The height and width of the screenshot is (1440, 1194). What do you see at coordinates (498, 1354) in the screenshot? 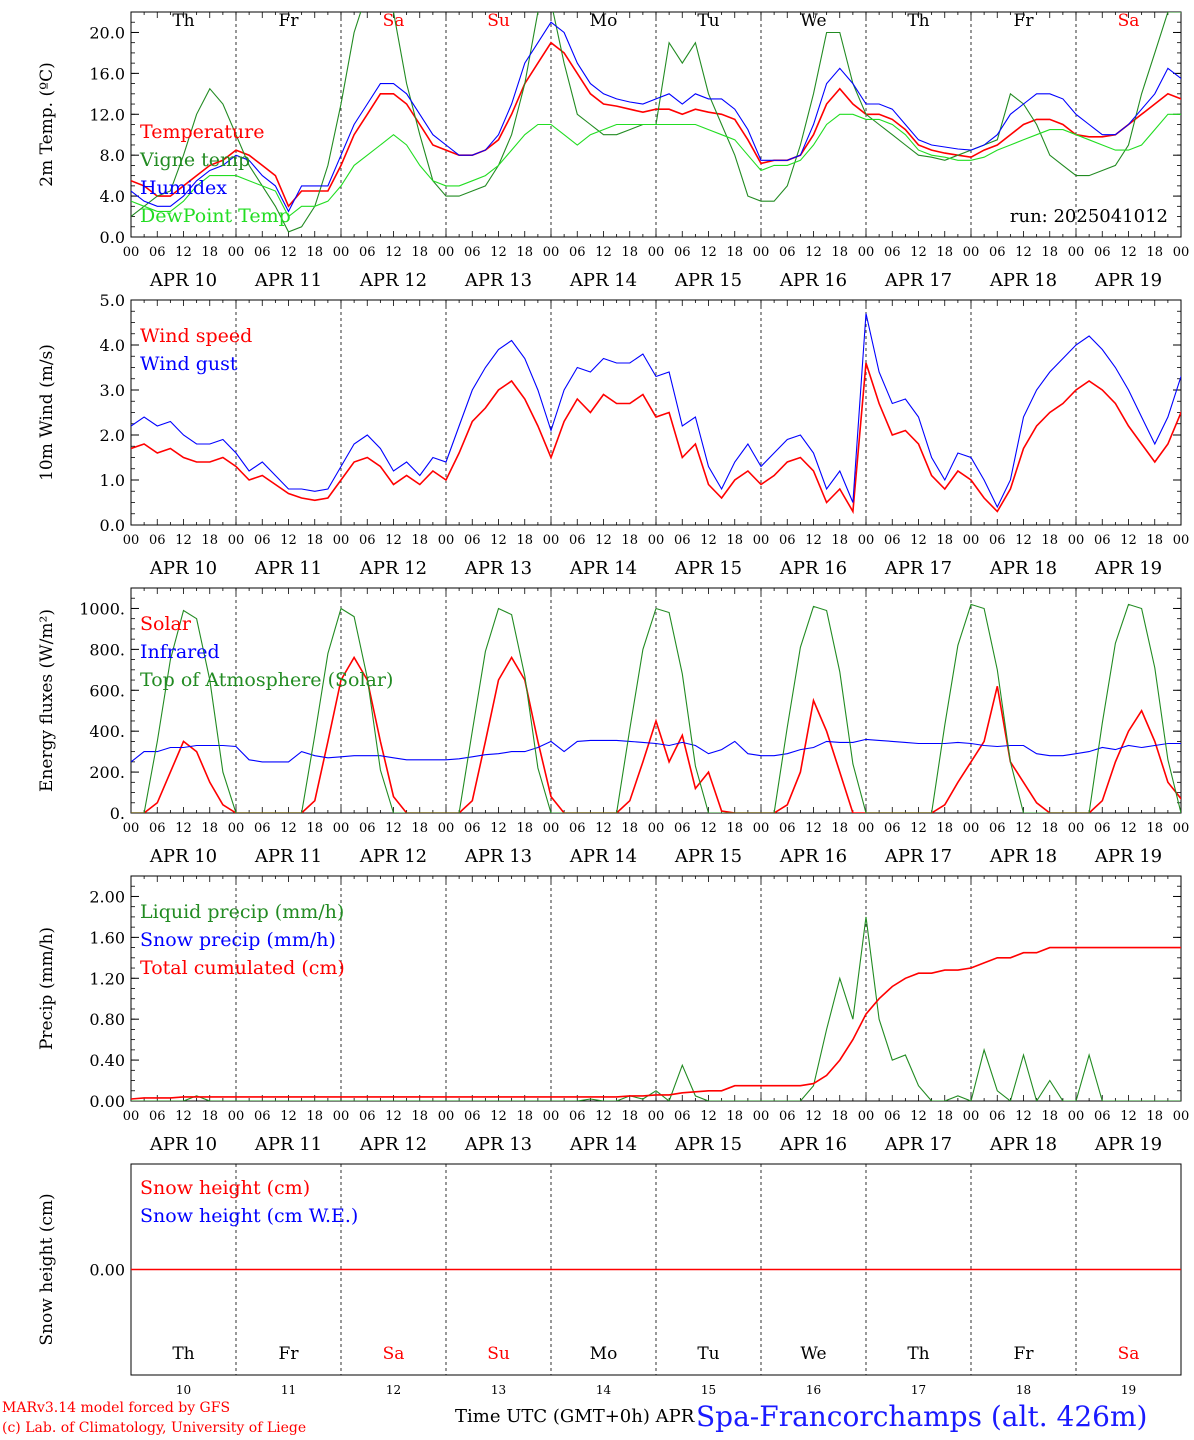
I see `snow-day-name: Su` at bounding box center [498, 1354].